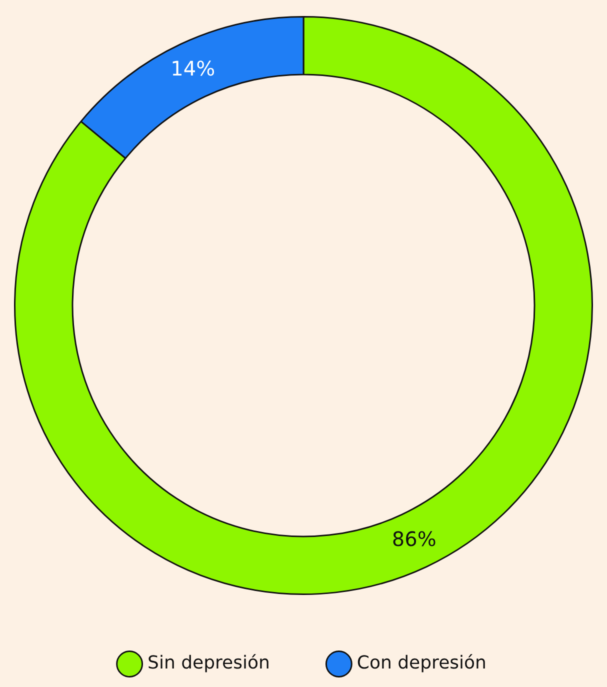 This screenshot has height=687, width=607. What do you see at coordinates (414, 538) in the screenshot?
I see `data-label: 86%` at bounding box center [414, 538].